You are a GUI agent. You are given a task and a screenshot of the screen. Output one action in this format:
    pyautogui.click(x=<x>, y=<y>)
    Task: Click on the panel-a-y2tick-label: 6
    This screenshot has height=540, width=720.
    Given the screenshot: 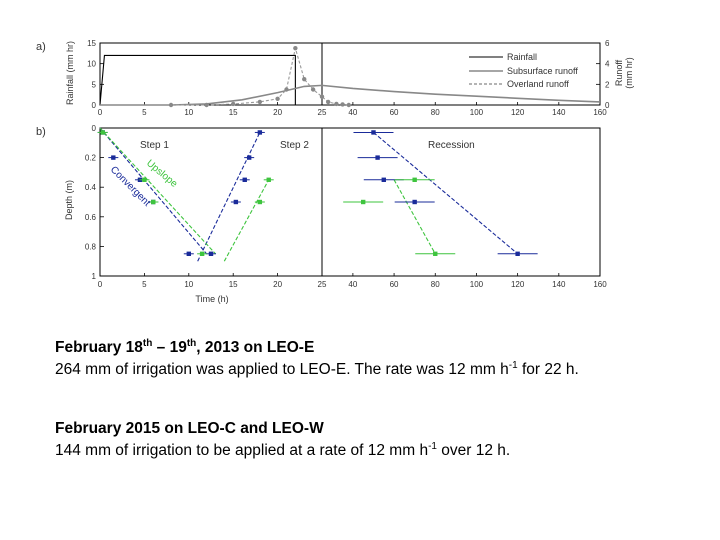 What is the action you would take?
    pyautogui.click(x=607, y=43)
    